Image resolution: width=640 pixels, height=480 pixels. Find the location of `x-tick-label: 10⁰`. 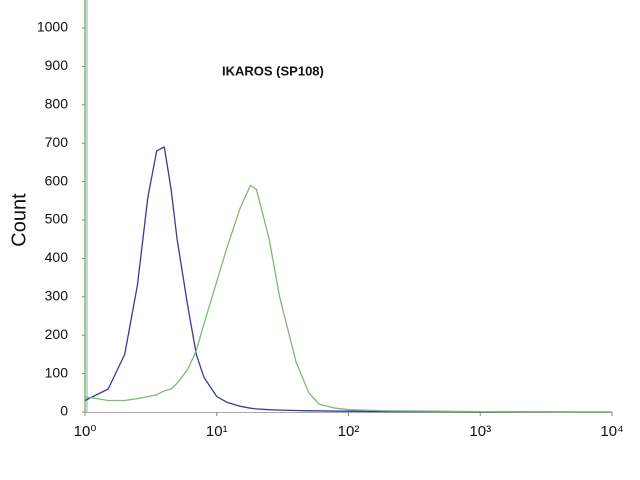

x-tick-label: 10⁰ is located at coordinates (85, 431).